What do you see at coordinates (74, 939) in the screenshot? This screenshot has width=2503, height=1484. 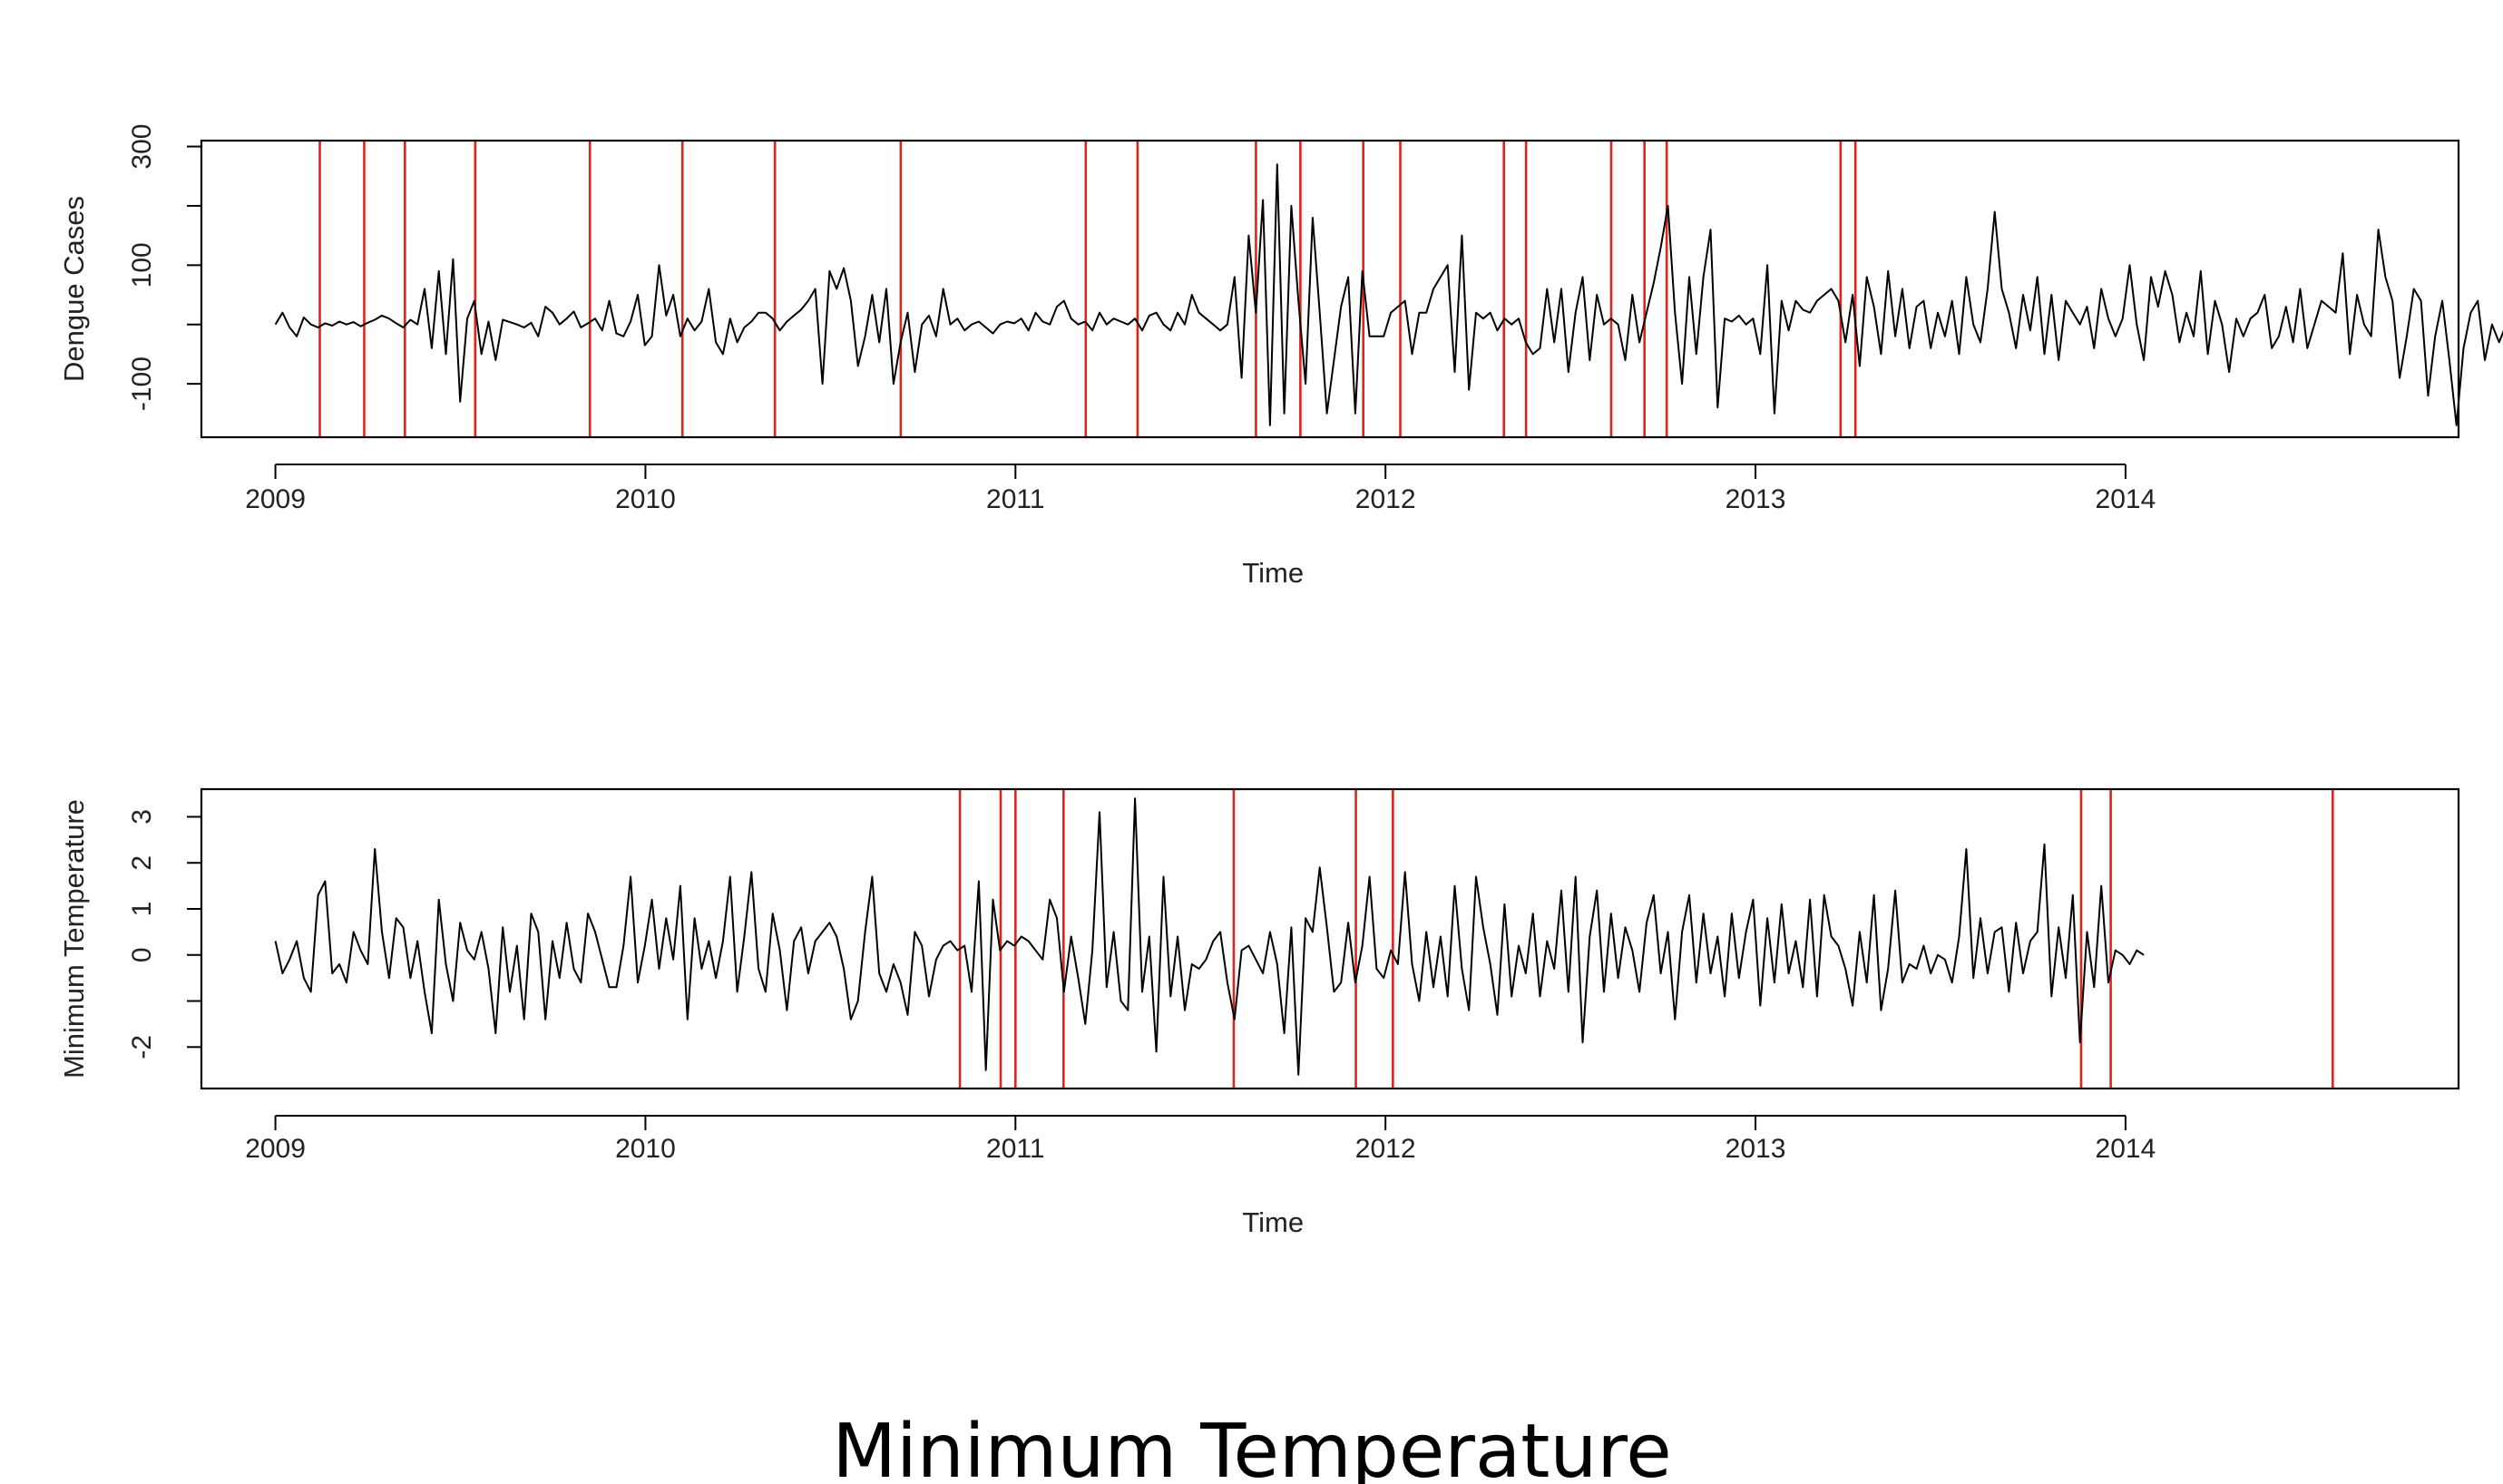 I see `panel-2-y-axis-title: Minimum Temperature` at bounding box center [74, 939].